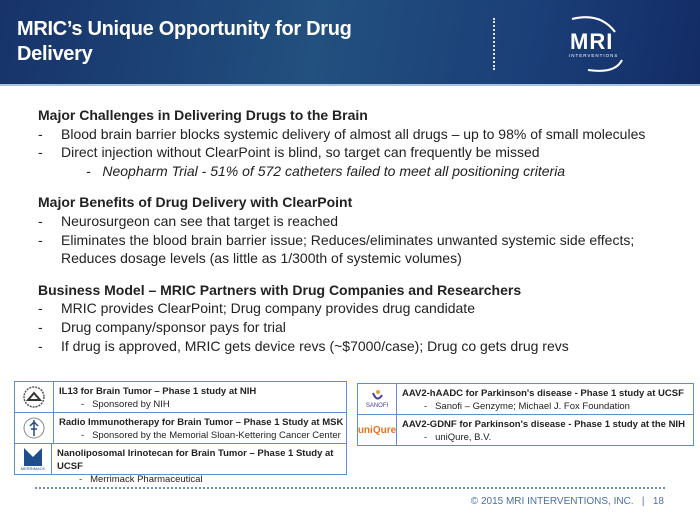 Image resolution: width=700 pixels, height=525 pixels. I want to click on merrimack-logo-icon: MERRIMACK, so click(34, 459).